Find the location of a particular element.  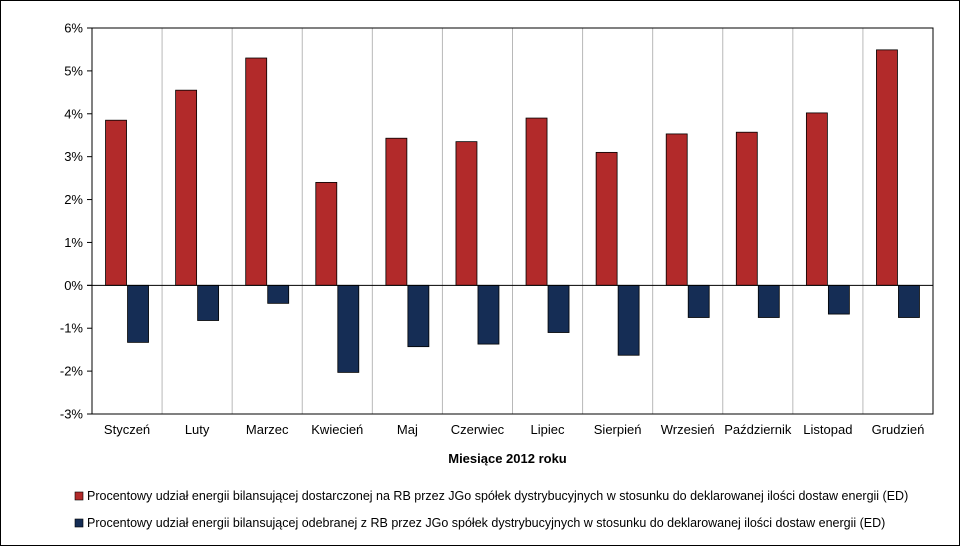

x-tick-label: Wrzesień is located at coordinates (688, 429).